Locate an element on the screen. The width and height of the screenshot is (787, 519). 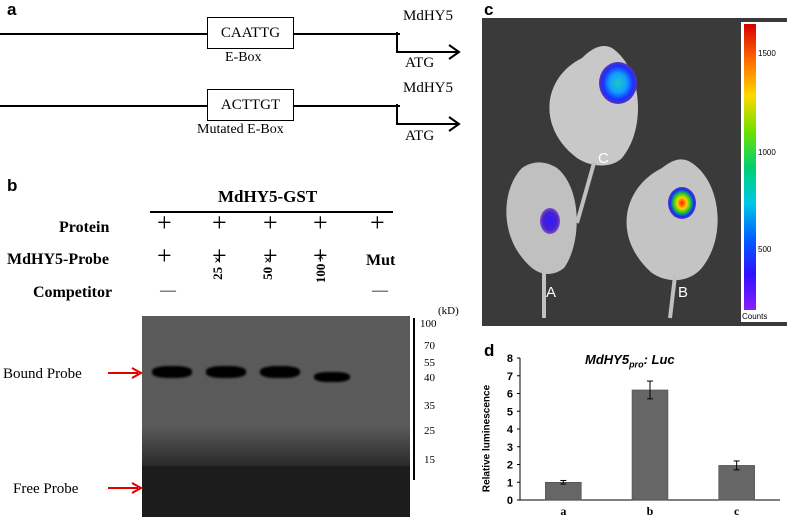
bound-probe-label: Bound Probe is located at coordinates (42, 374).